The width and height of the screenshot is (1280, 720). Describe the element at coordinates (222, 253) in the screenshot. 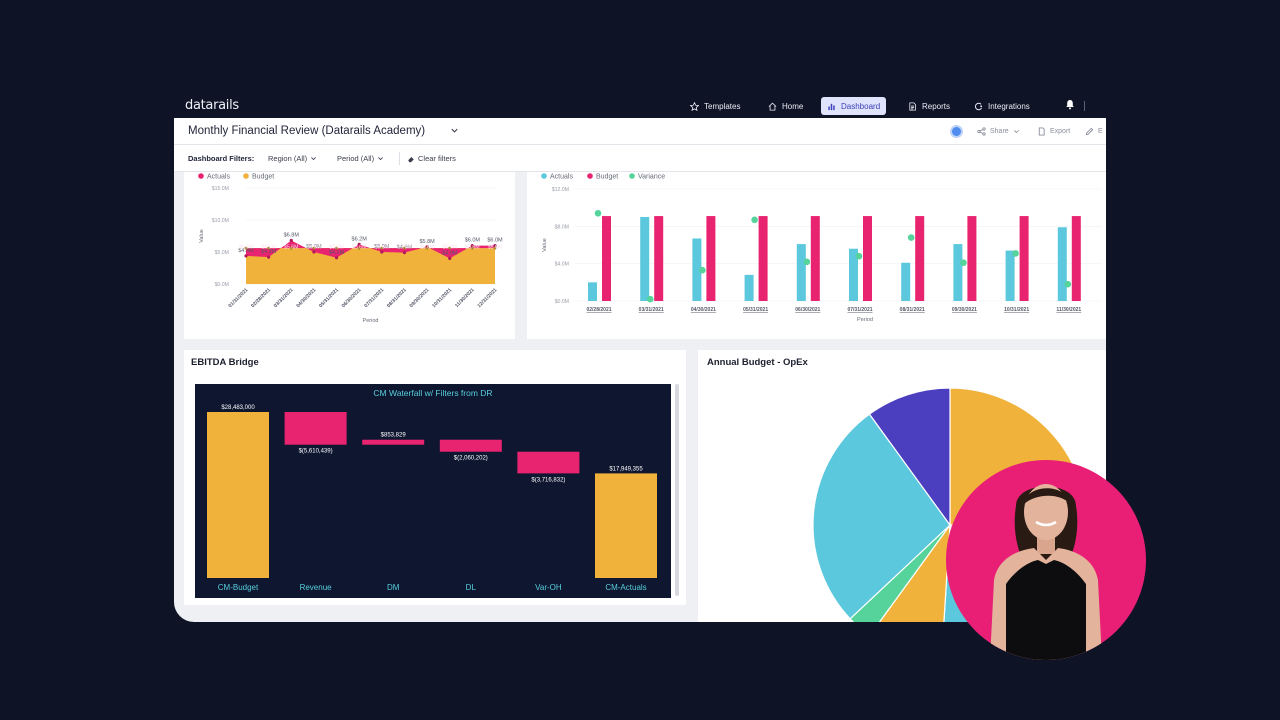

I see `y-tick-label: $5.0M` at that location.